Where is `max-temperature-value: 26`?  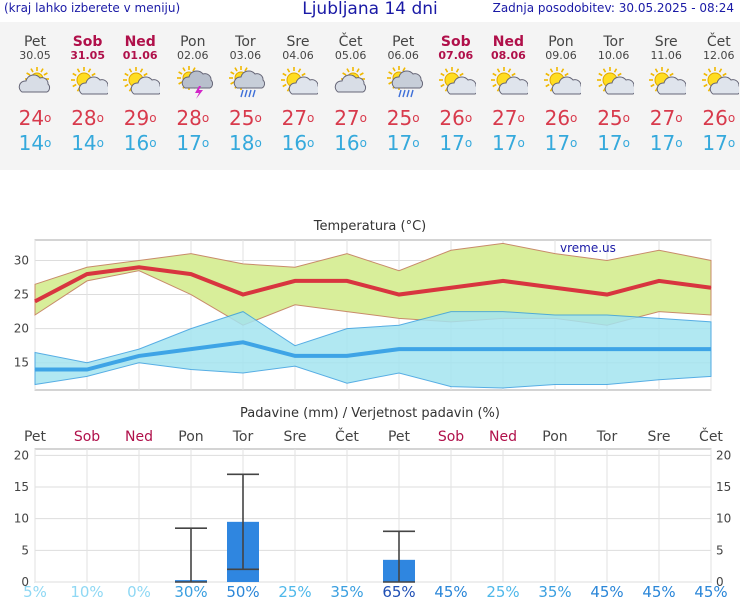 max-temperature-value: 26 is located at coordinates (715, 118).